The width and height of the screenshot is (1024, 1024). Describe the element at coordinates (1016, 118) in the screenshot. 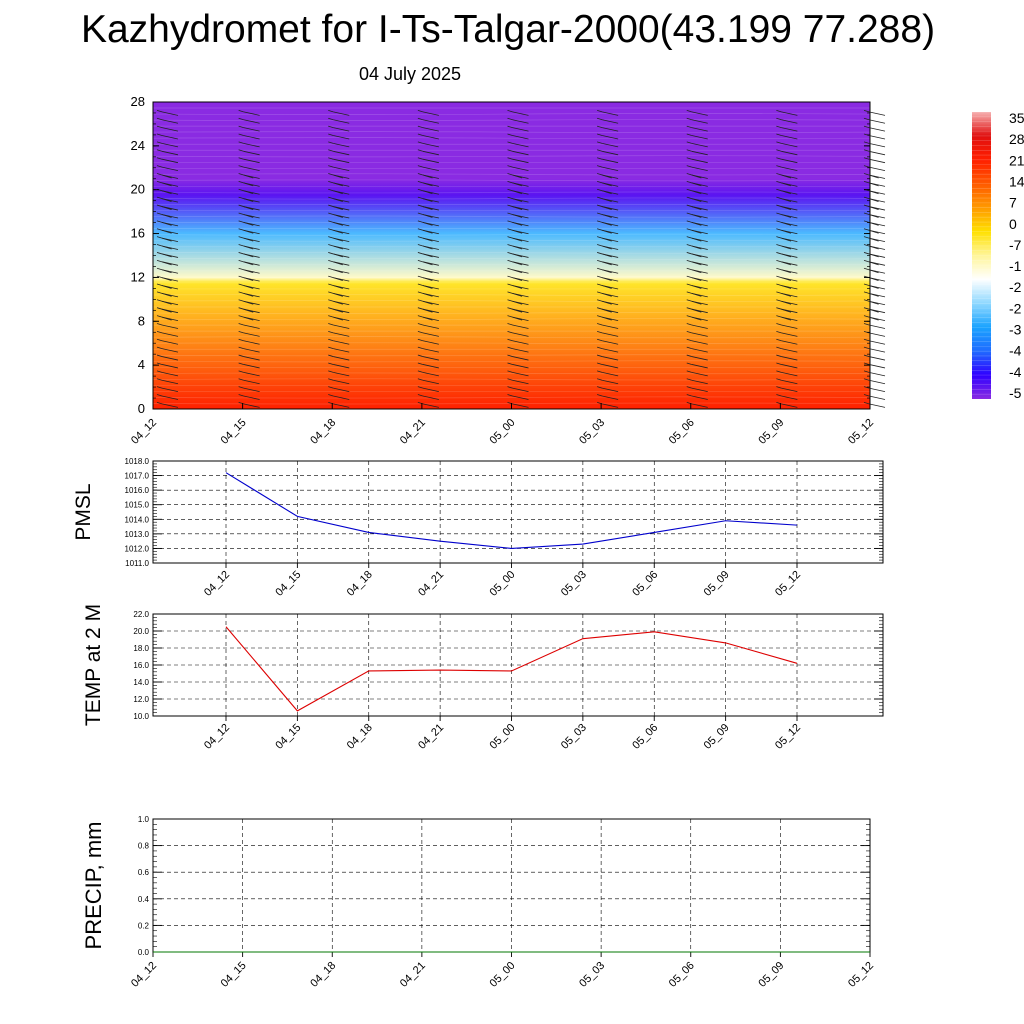

I see `colorbar-label: 35` at that location.